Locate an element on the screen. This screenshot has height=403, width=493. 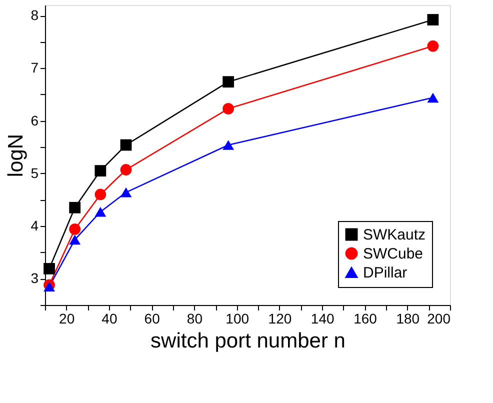
legend-label: SWCube is located at coordinates (393, 254).